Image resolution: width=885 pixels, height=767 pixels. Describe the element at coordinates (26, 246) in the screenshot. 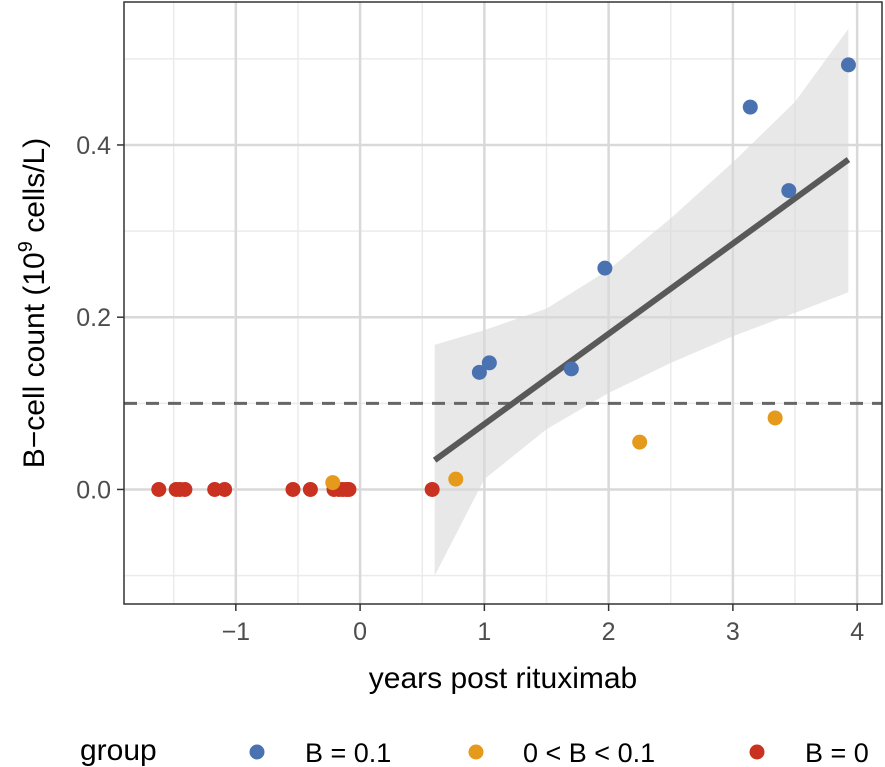

I see `y-axis-title-exponent: 9` at that location.